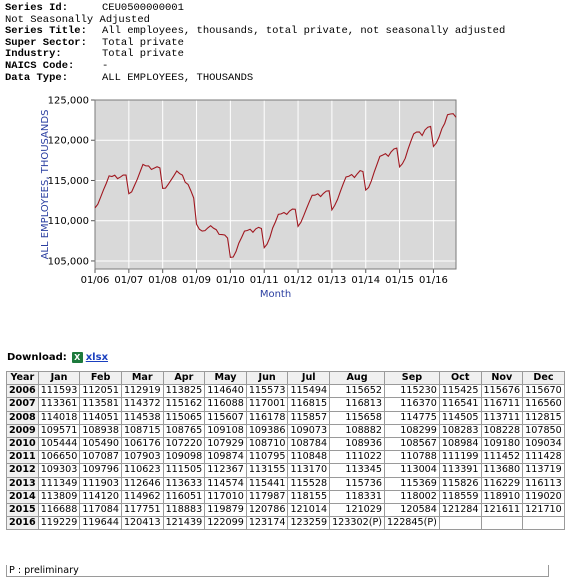 This screenshot has height=577, width=567. I want to click on table-cell: 116541, so click(460, 404).